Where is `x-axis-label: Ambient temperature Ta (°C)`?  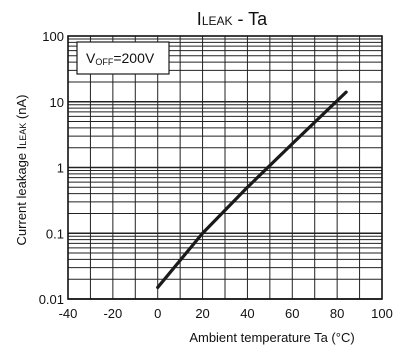
x-axis-label: Ambient temperature Ta (°C) is located at coordinates (271, 337).